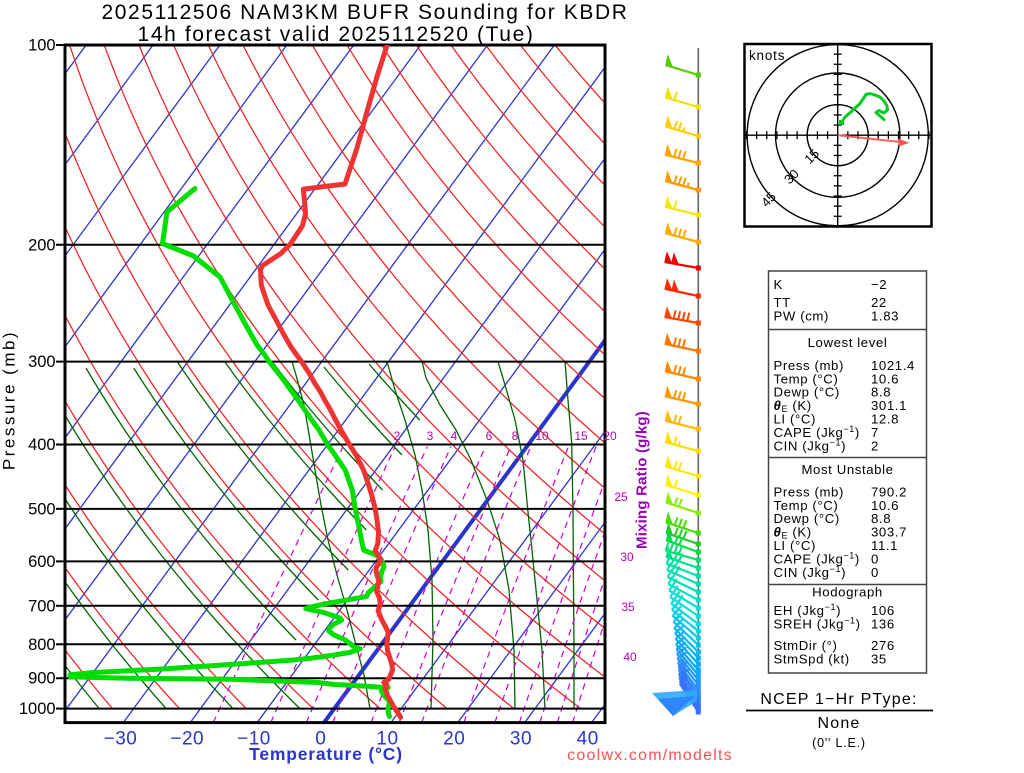 The image size is (1024, 773). Describe the element at coordinates (454, 436) in the screenshot. I see `svg-text: 4` at that location.